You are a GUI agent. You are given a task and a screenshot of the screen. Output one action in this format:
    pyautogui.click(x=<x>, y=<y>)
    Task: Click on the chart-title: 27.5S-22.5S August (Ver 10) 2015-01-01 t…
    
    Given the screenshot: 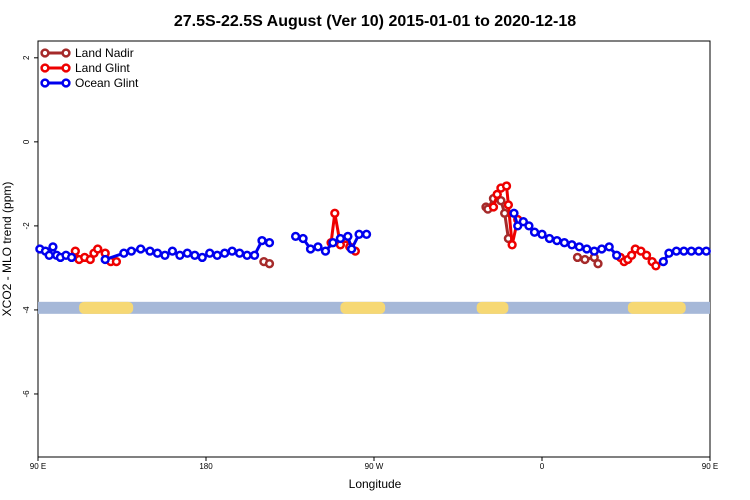 What is the action you would take?
    pyautogui.click(x=375, y=21)
    